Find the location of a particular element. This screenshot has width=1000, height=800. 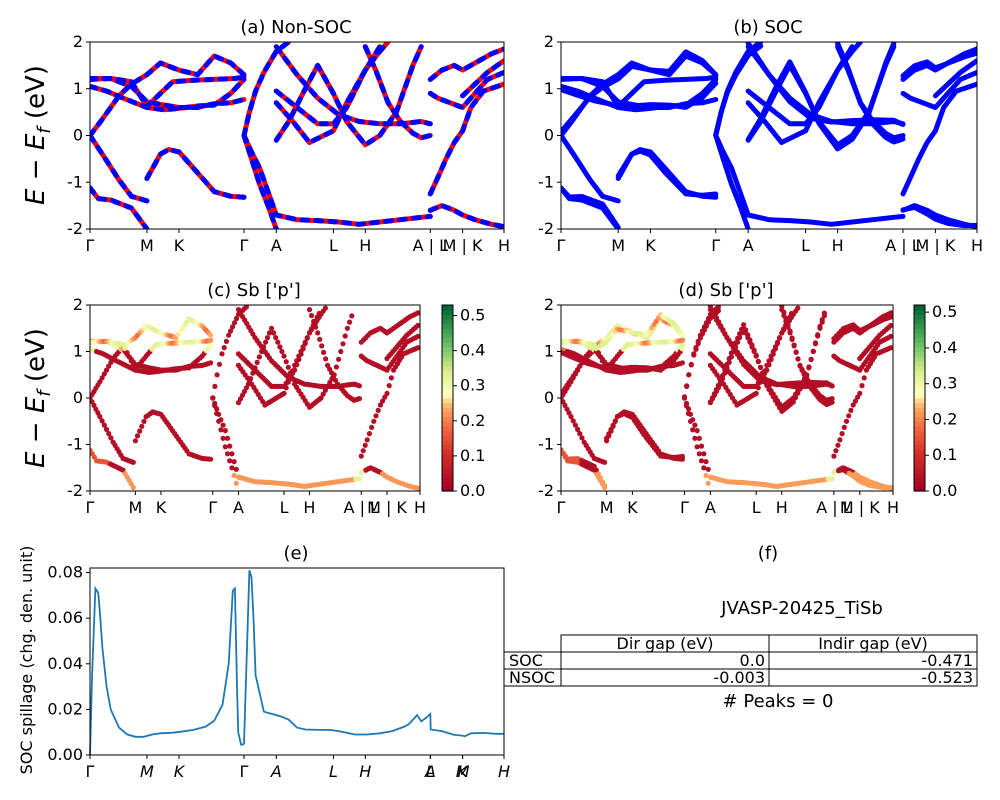

y-tick-label: 2 is located at coordinates (78, 41).